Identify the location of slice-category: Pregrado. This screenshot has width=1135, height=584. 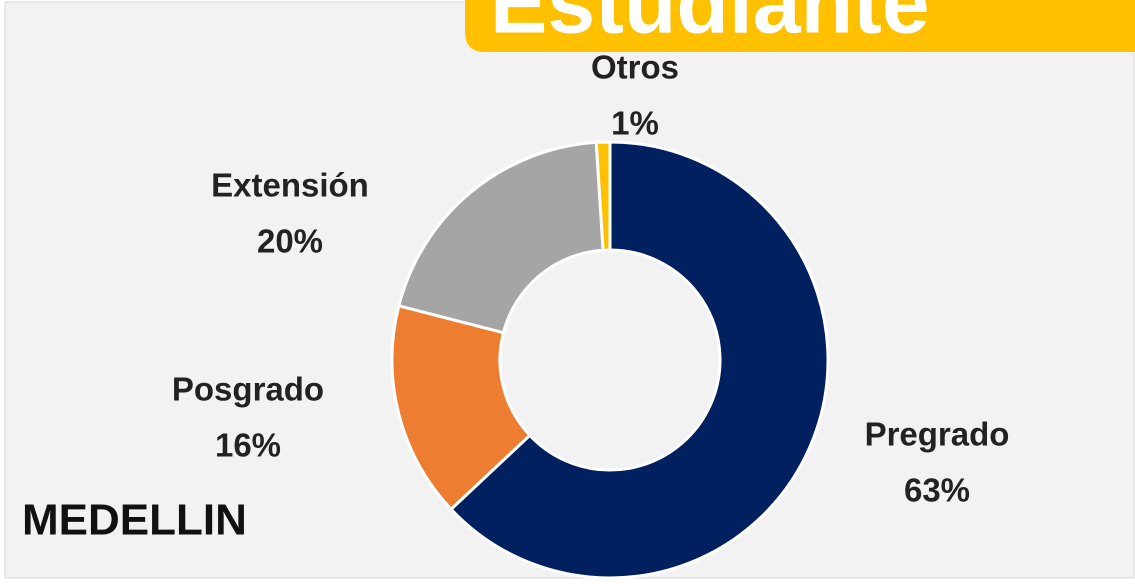
(937, 434).